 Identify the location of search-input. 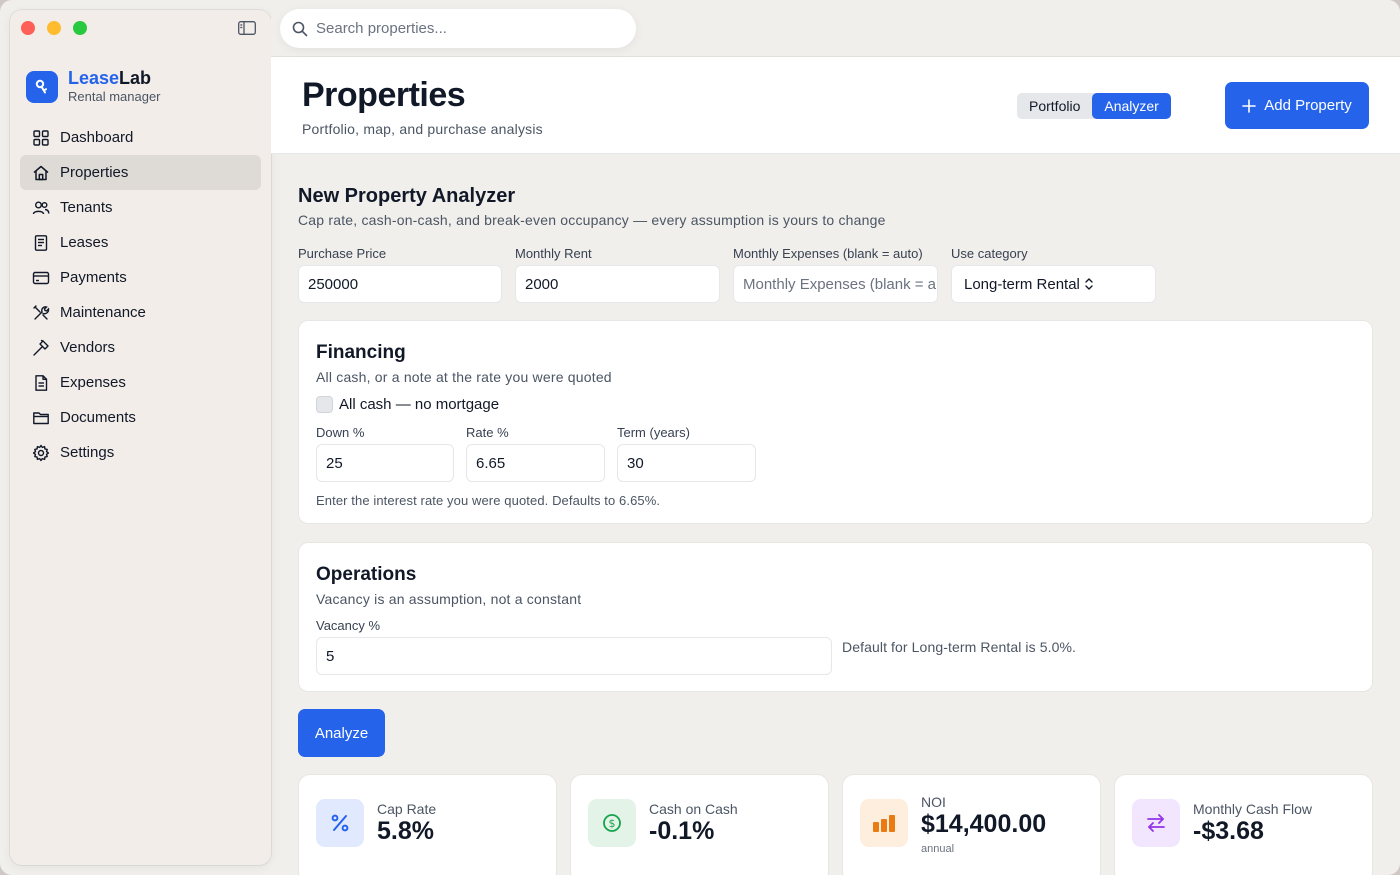
(466, 28).